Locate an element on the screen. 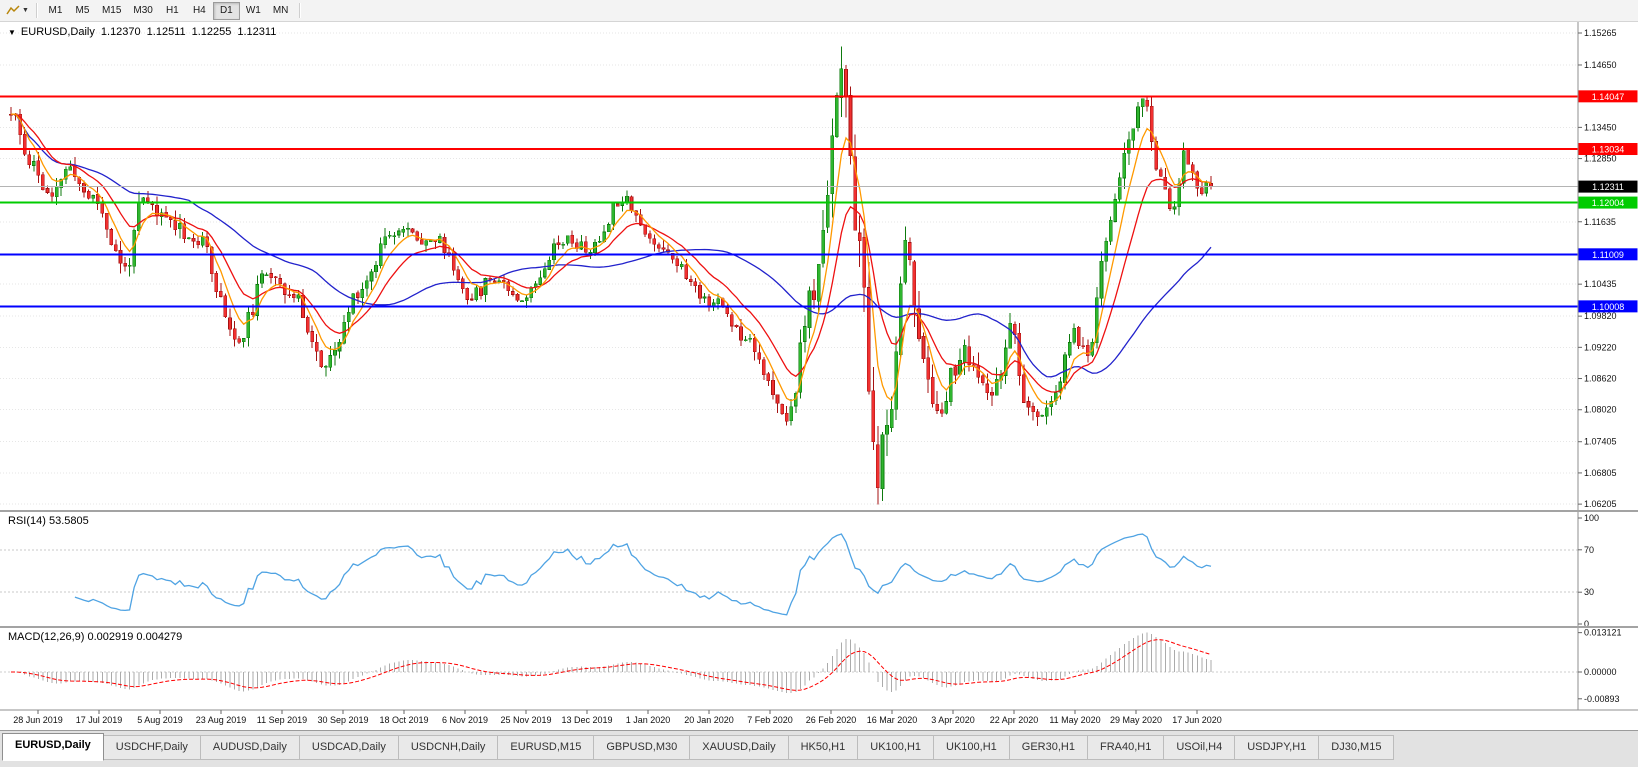  timeframe-button-h1: H1 is located at coordinates (172, 11).